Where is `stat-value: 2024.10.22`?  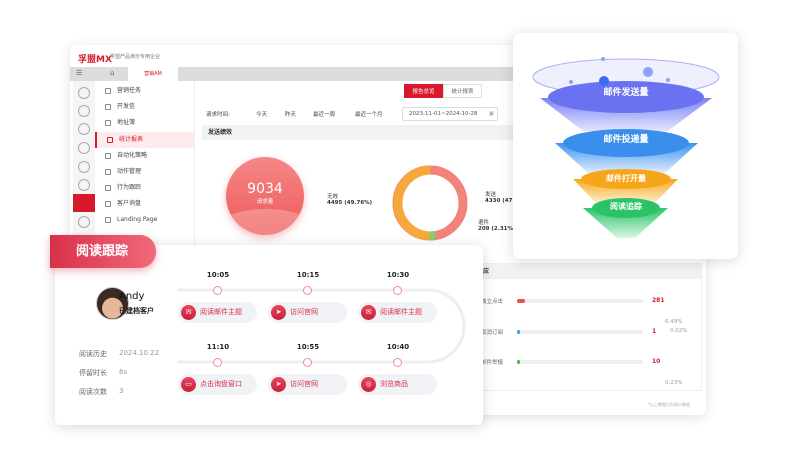 stat-value: 2024.10.22 is located at coordinates (139, 353).